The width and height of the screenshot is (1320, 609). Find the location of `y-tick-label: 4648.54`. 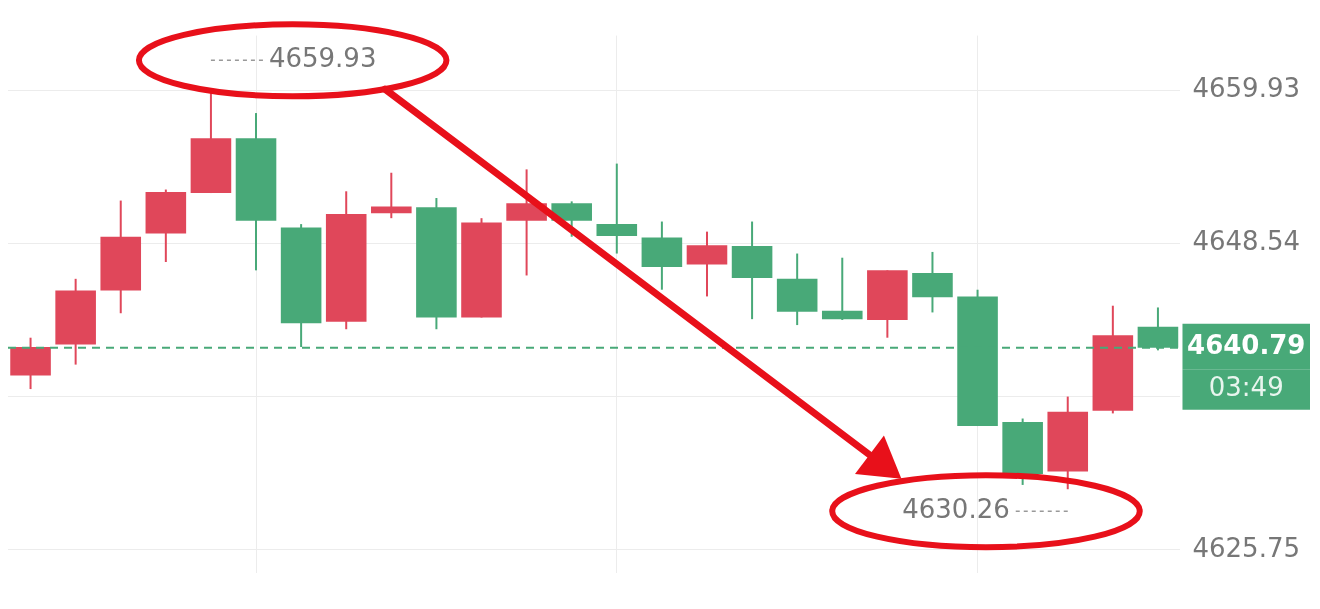

y-tick-label: 4648.54 is located at coordinates (1246, 241).